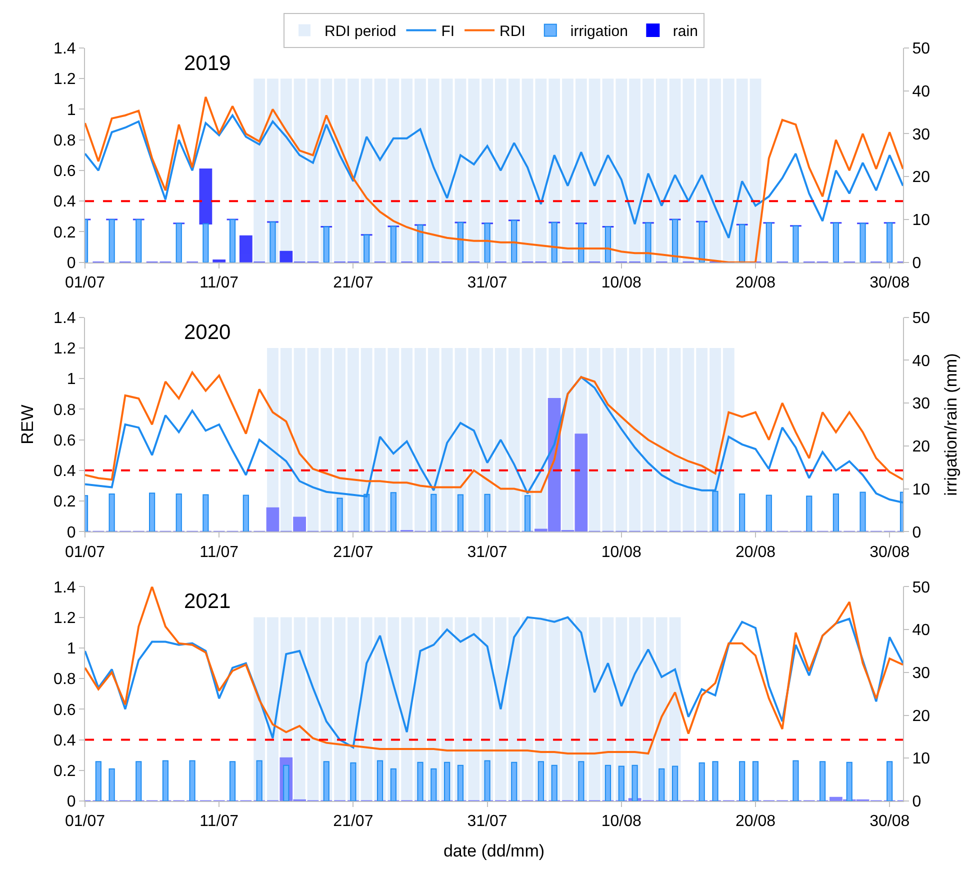  Describe the element at coordinates (207, 601) in the screenshot. I see `chart-title: 2021` at that location.